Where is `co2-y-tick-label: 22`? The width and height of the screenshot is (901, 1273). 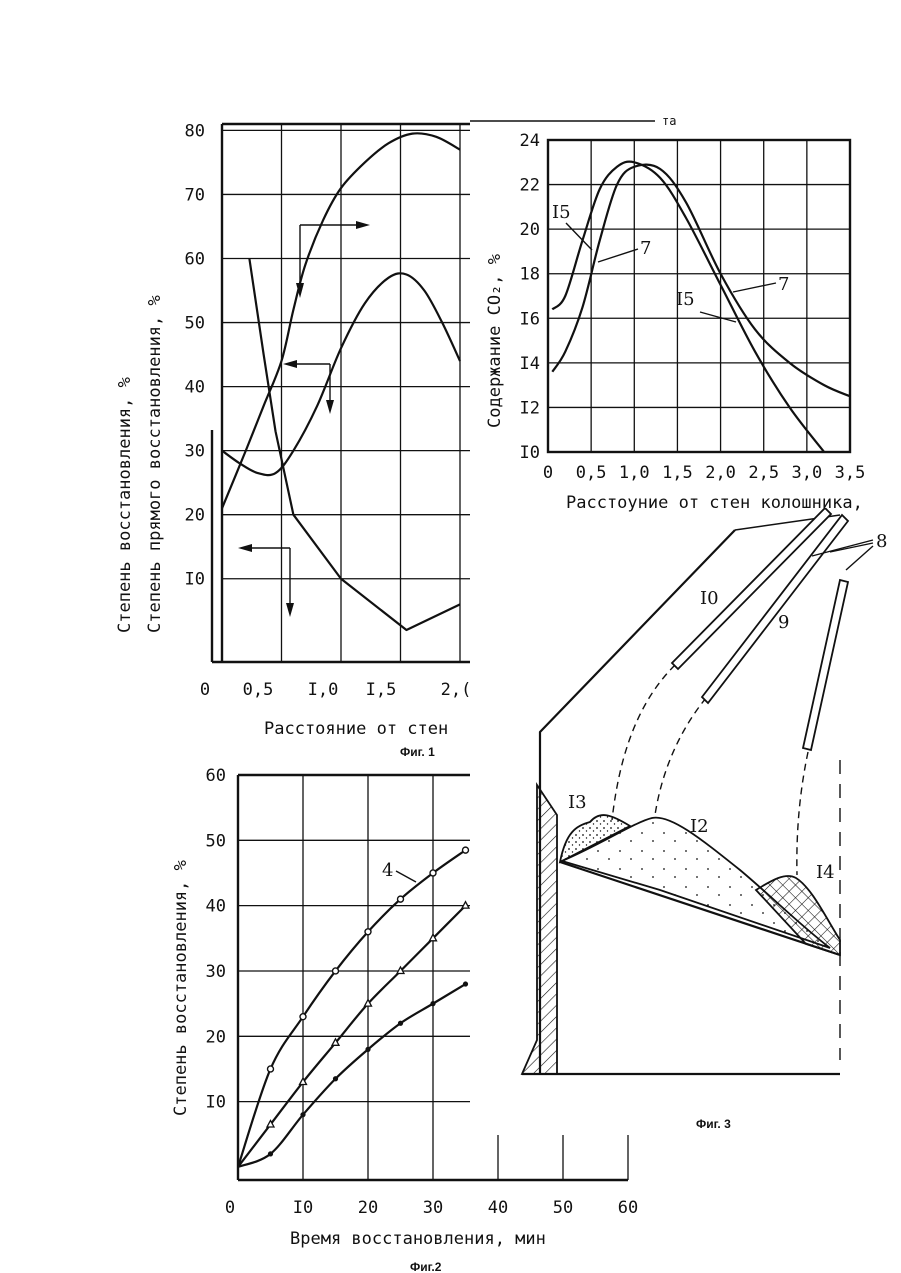 co2-y-tick-label: 22 is located at coordinates (530, 186).